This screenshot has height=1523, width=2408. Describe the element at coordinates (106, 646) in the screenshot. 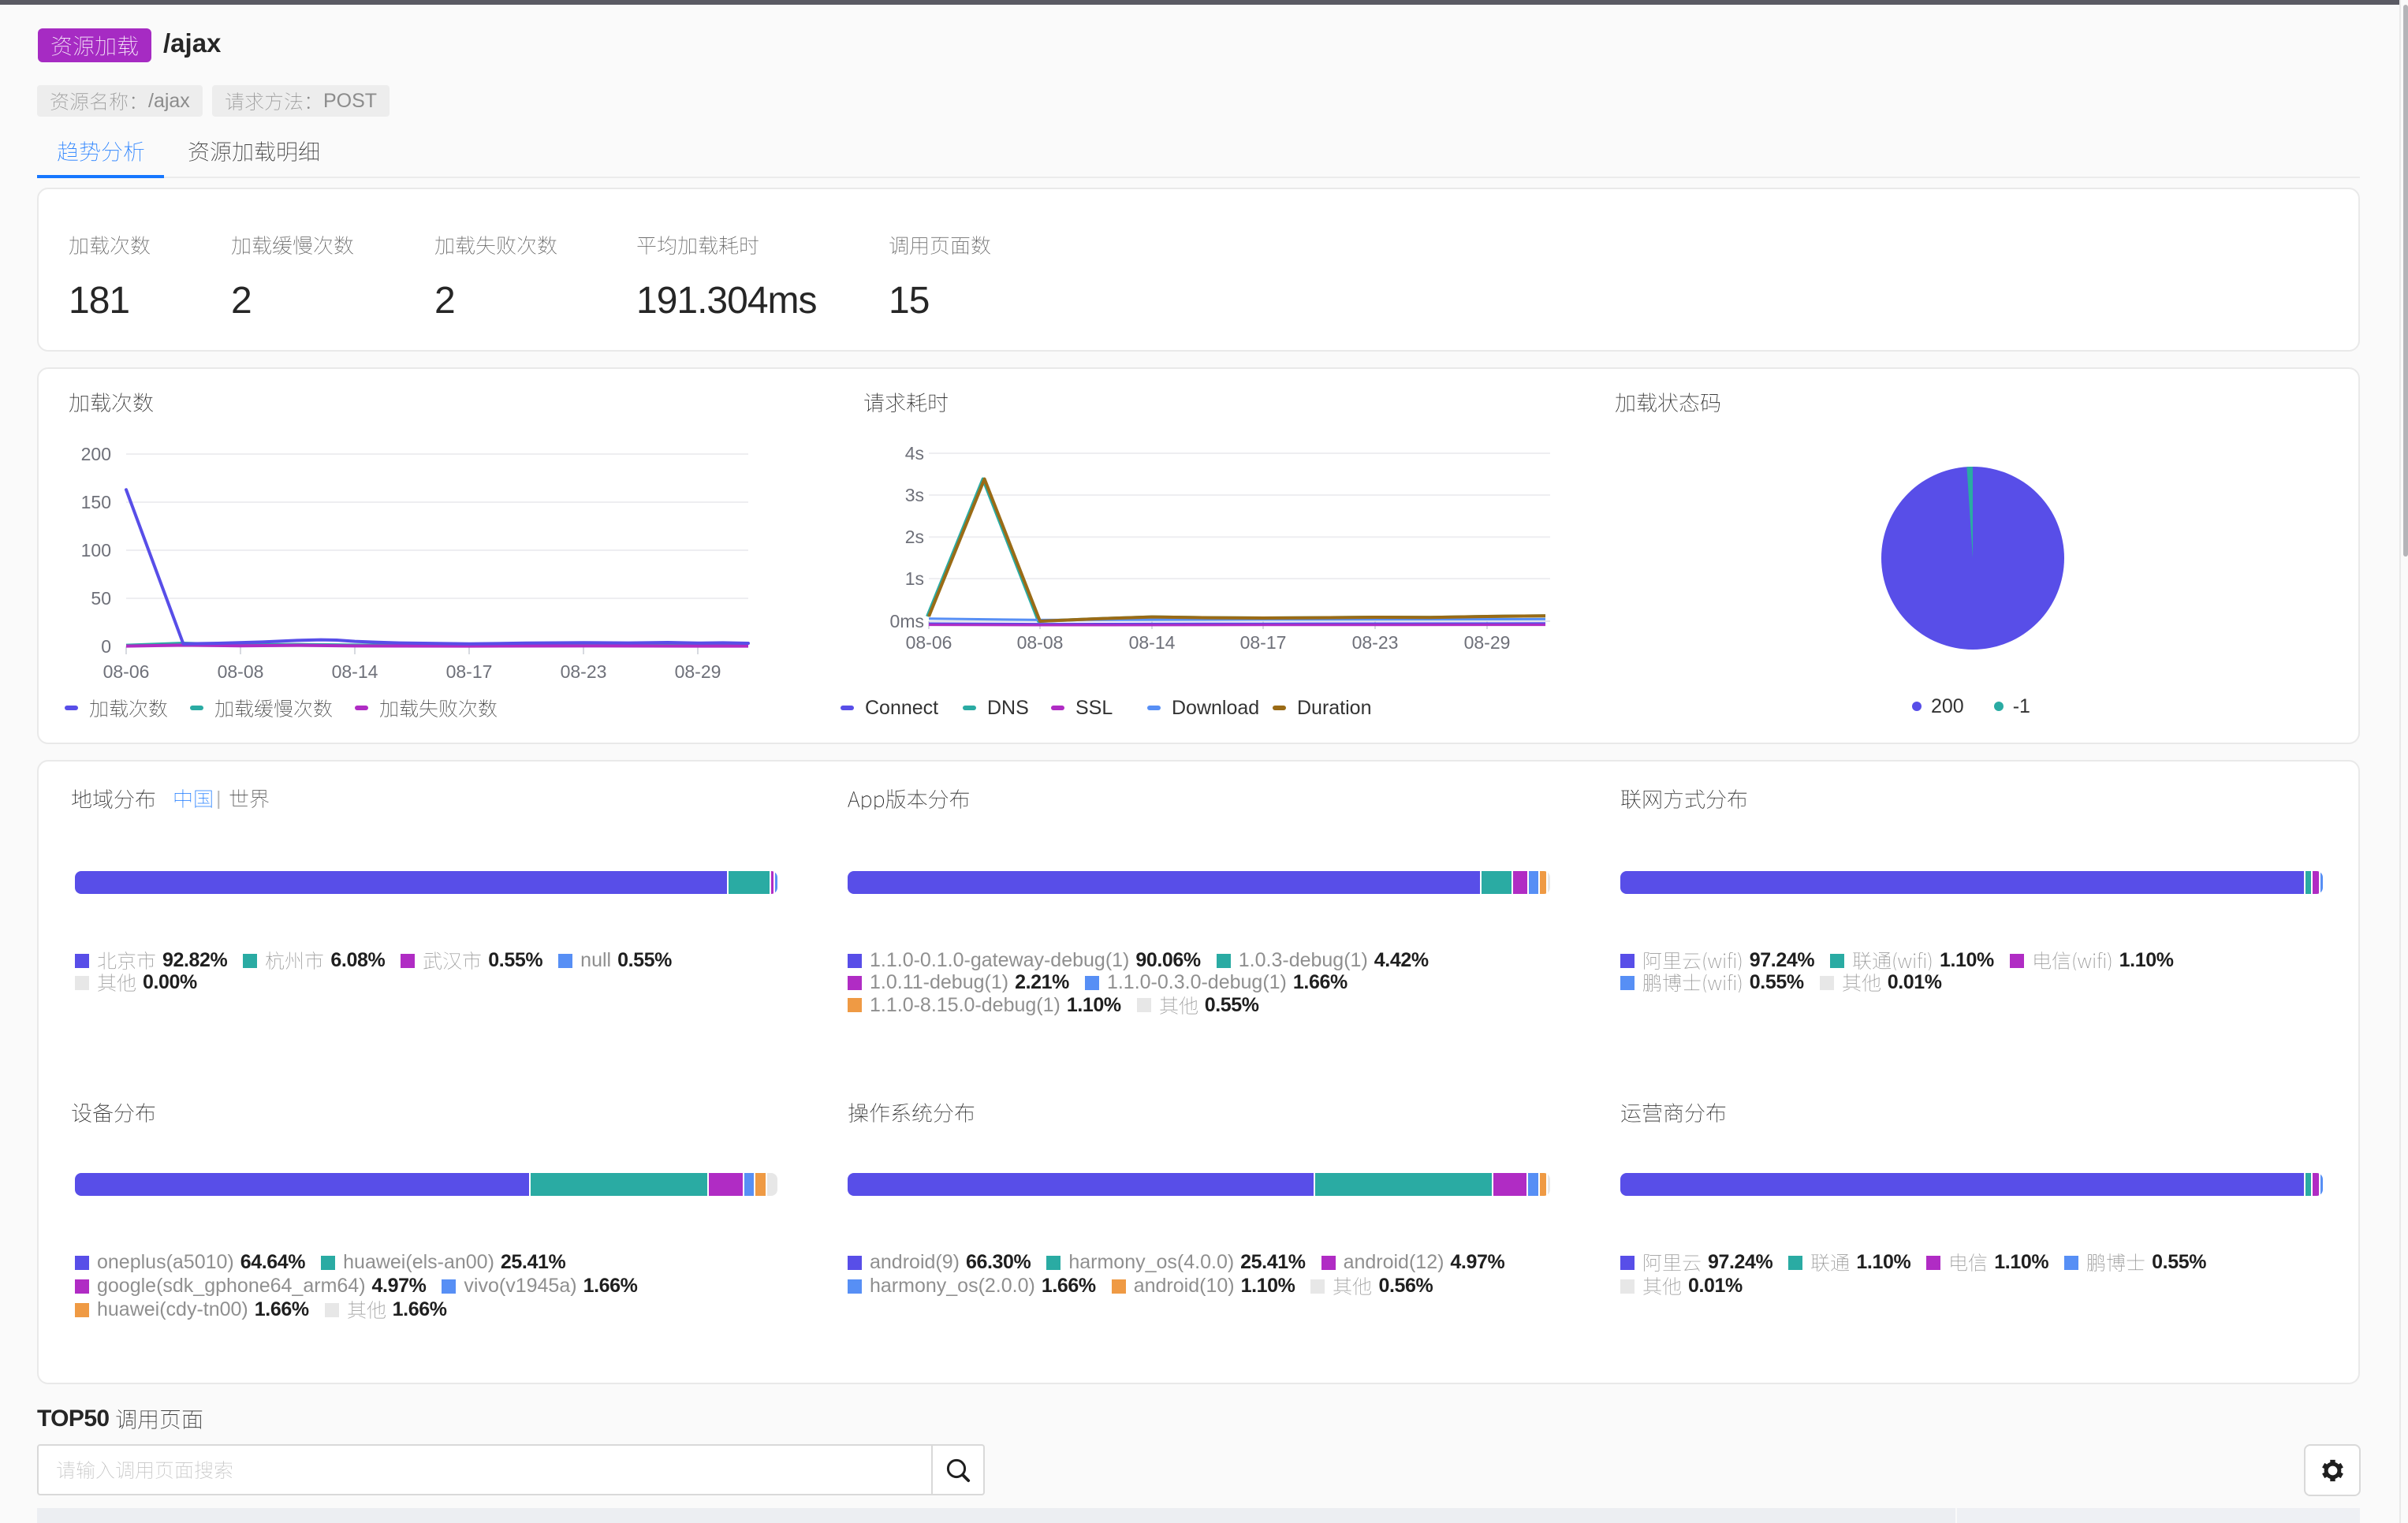

I see `svg-text: 0` at that location.